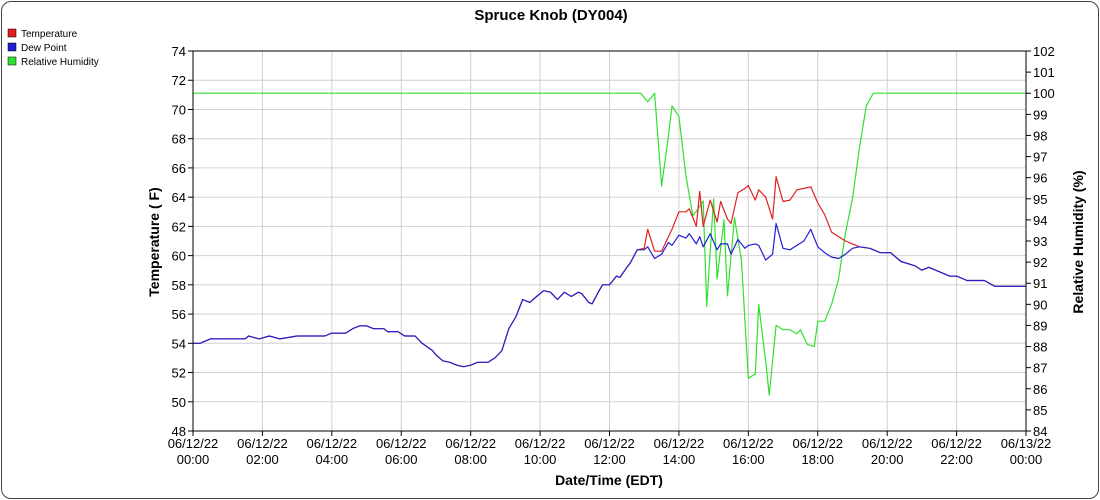  Describe the element at coordinates (1040, 431) in the screenshot. I see `y2-tick-label: 84` at that location.